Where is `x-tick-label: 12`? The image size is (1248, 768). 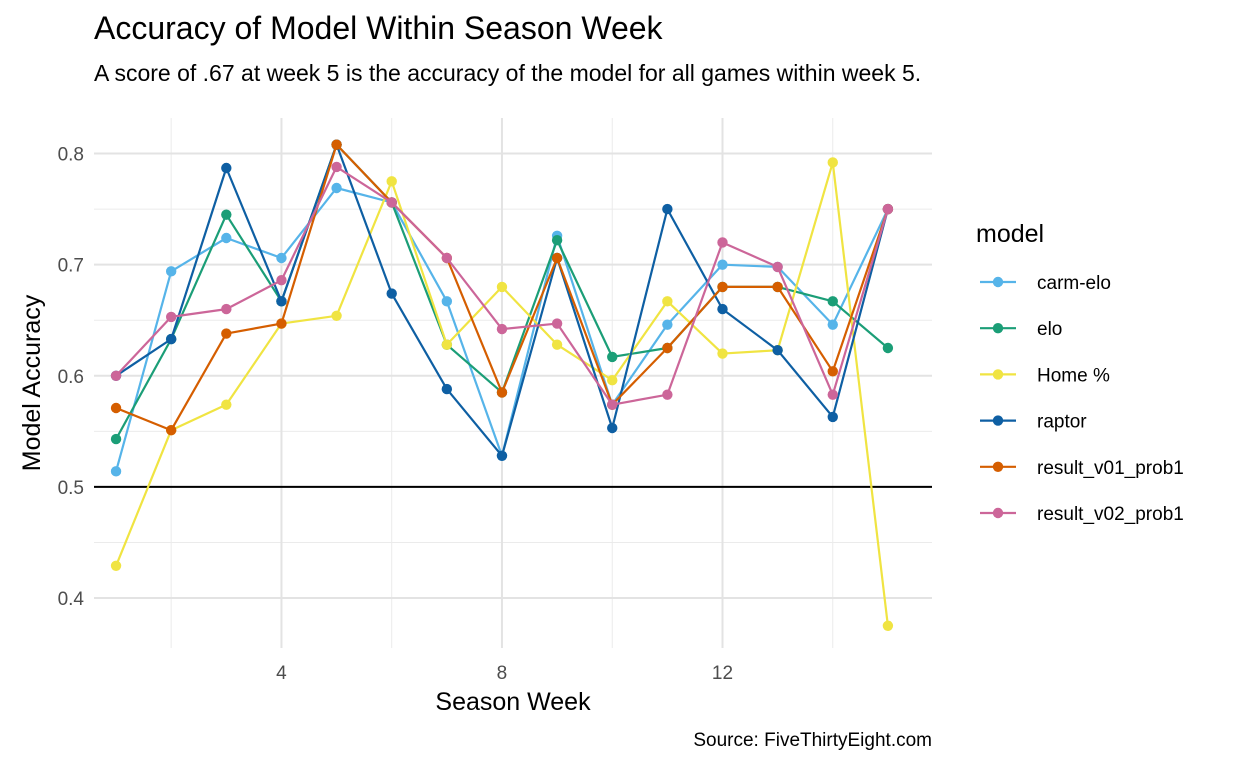 x-tick-label: 12 is located at coordinates (722, 673).